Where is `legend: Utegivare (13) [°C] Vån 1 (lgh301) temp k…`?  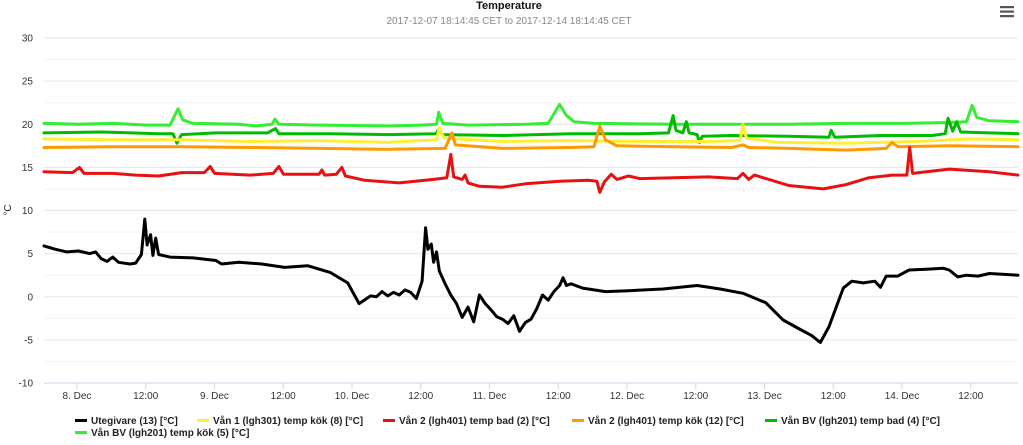 legend: Utegivare (13) [°C] Vån 1 (lgh301) temp k… is located at coordinates (507, 427).